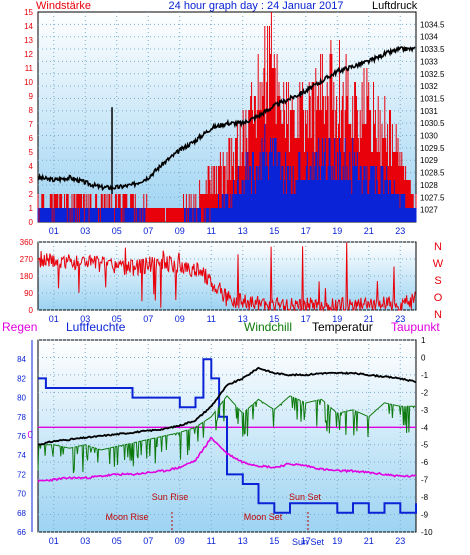 The height and width of the screenshot is (555, 470). Describe the element at coordinates (29, 68) in the screenshot. I see `wind-y-tick-label: 11` at that location.